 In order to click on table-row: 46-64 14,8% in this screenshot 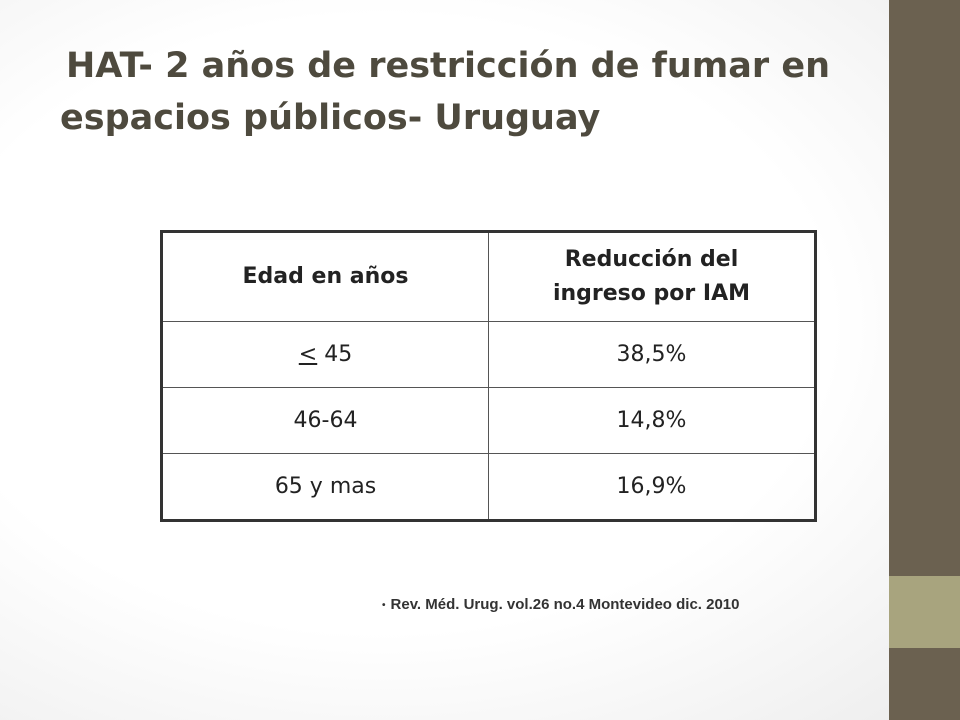, I will do `click(488, 420)`.